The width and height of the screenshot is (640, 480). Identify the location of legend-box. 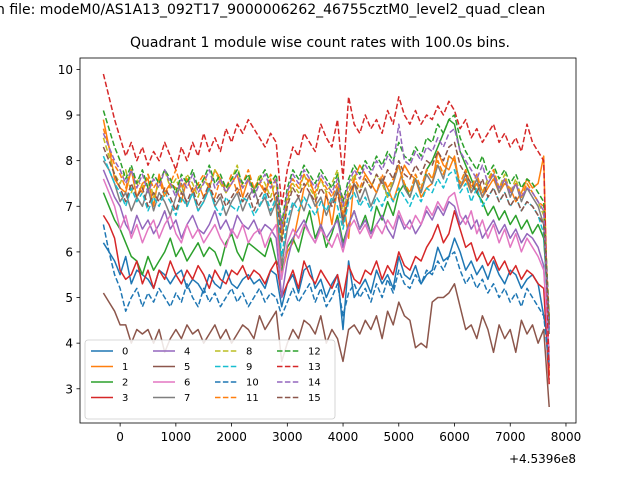
(210, 379).